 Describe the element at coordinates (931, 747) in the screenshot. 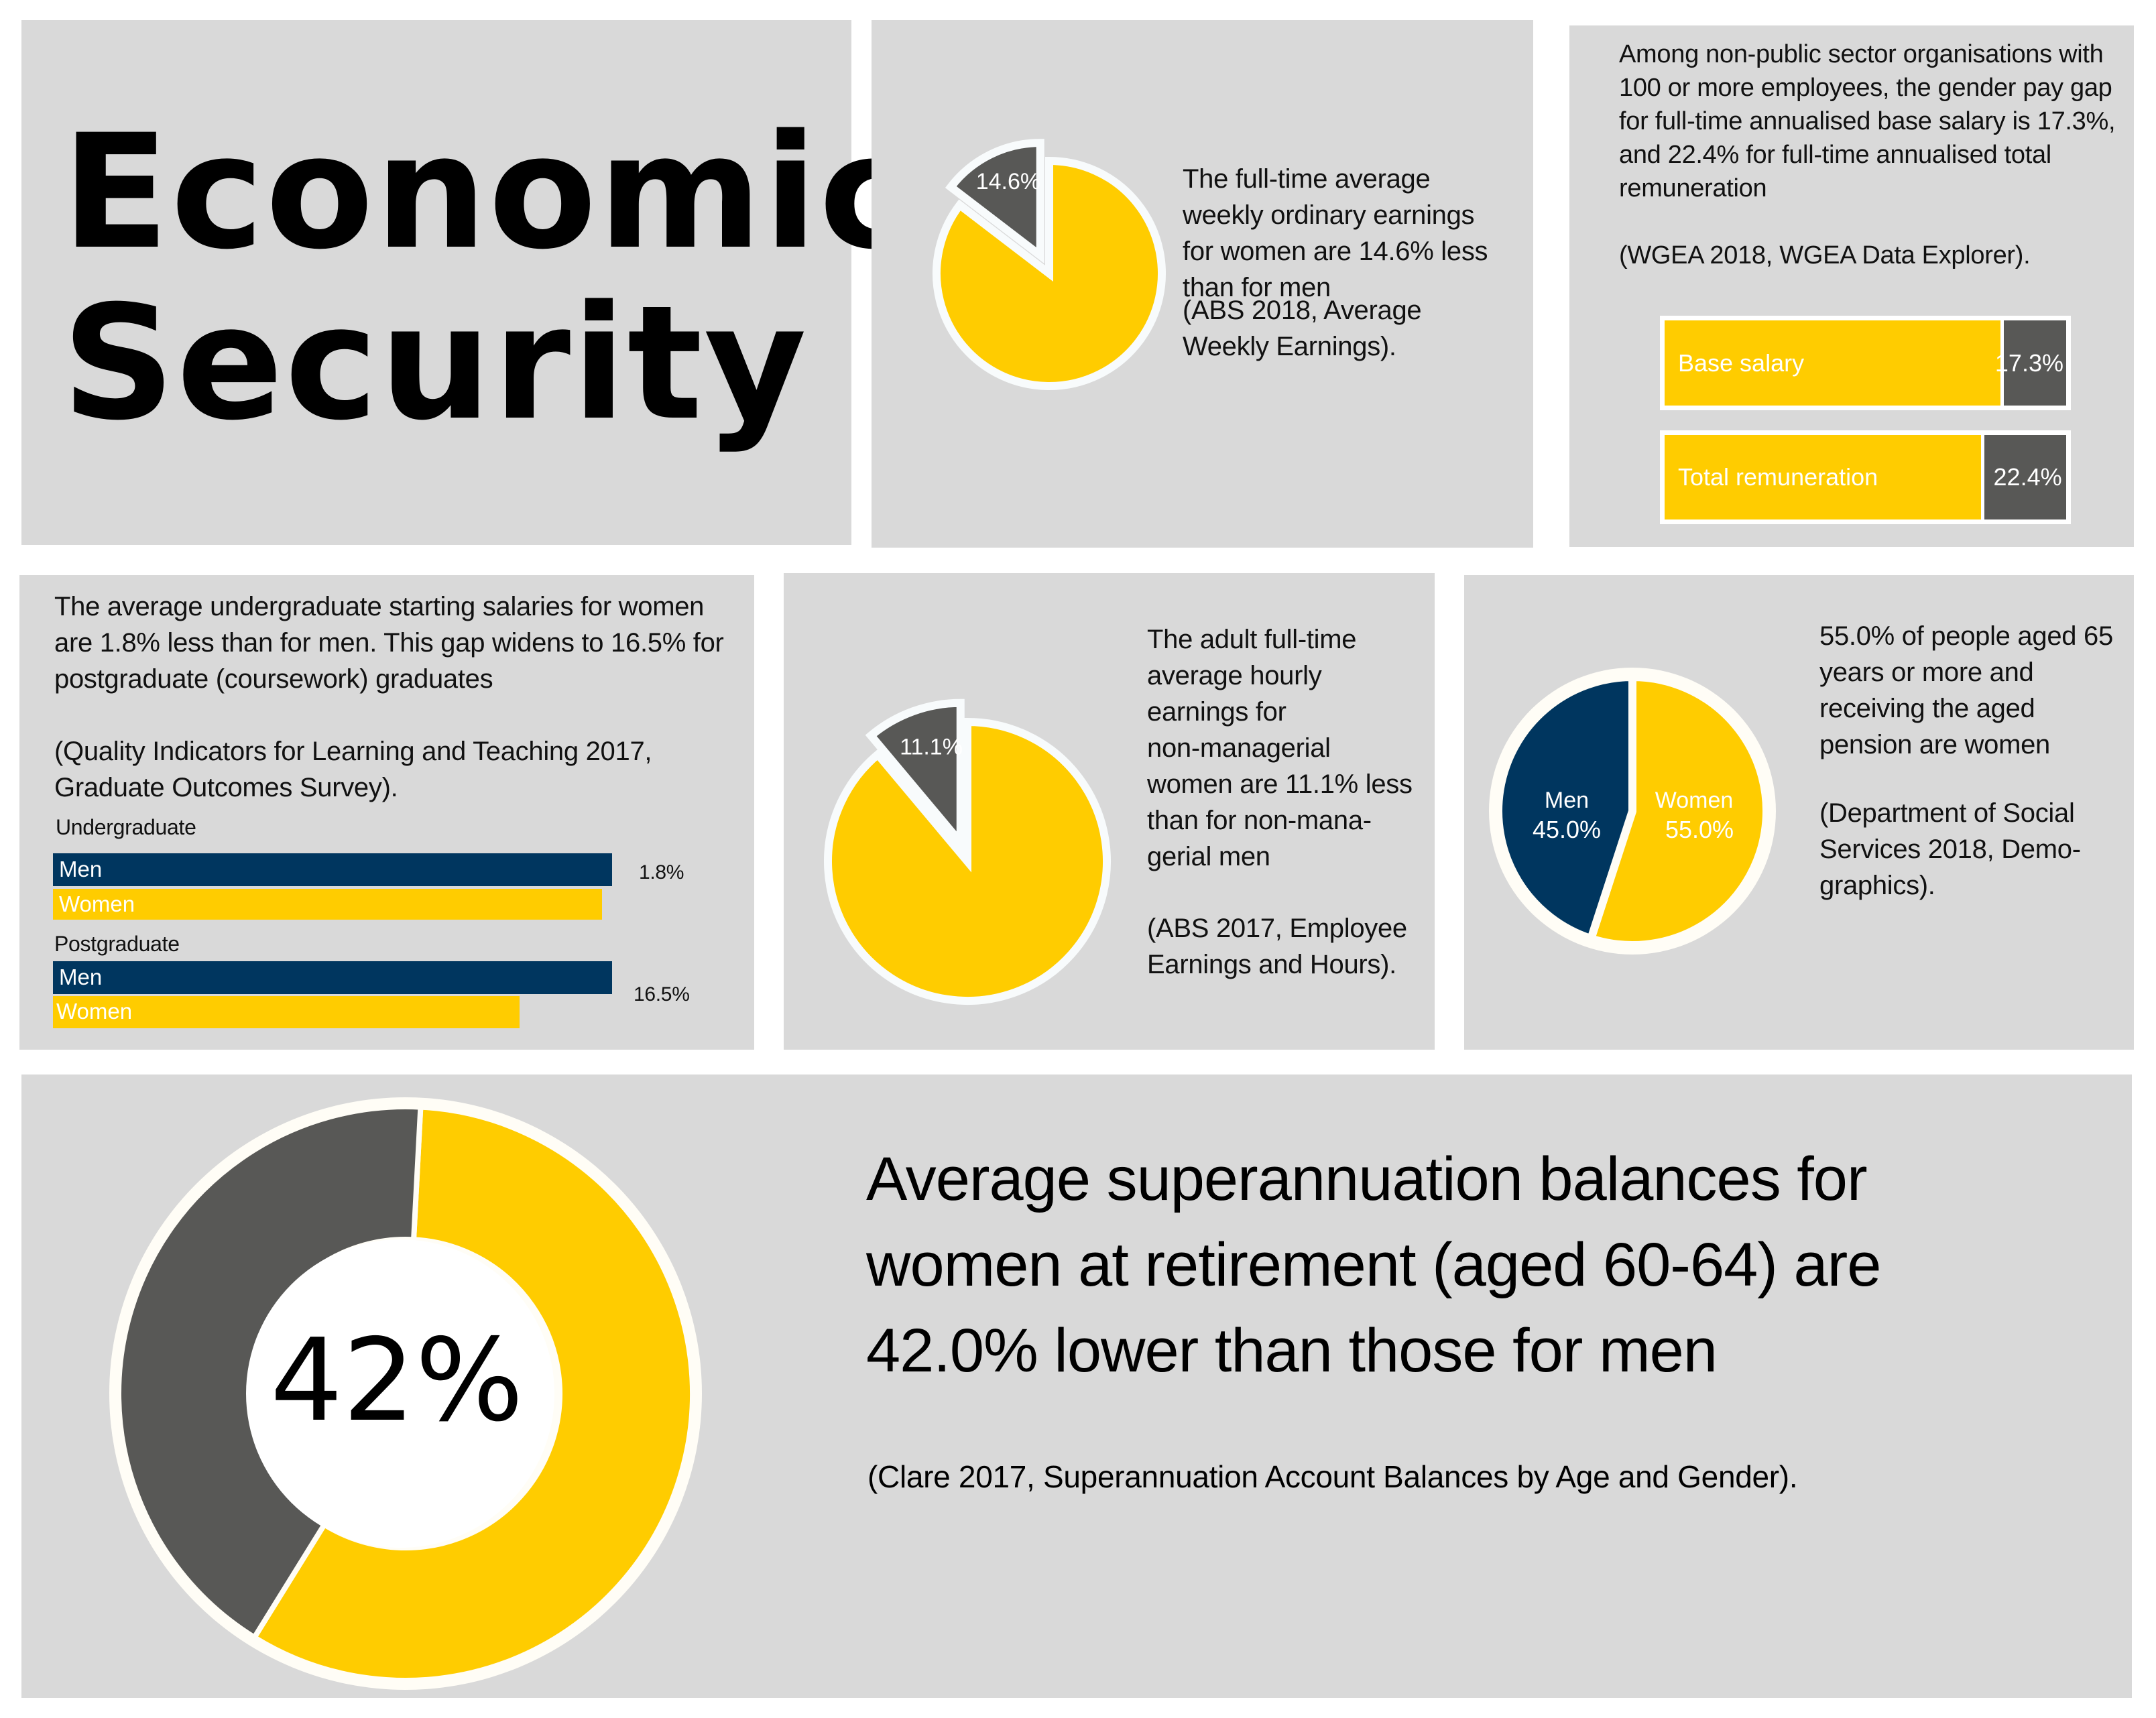

I see `hourly-pie-gap-label: 11.1%` at that location.